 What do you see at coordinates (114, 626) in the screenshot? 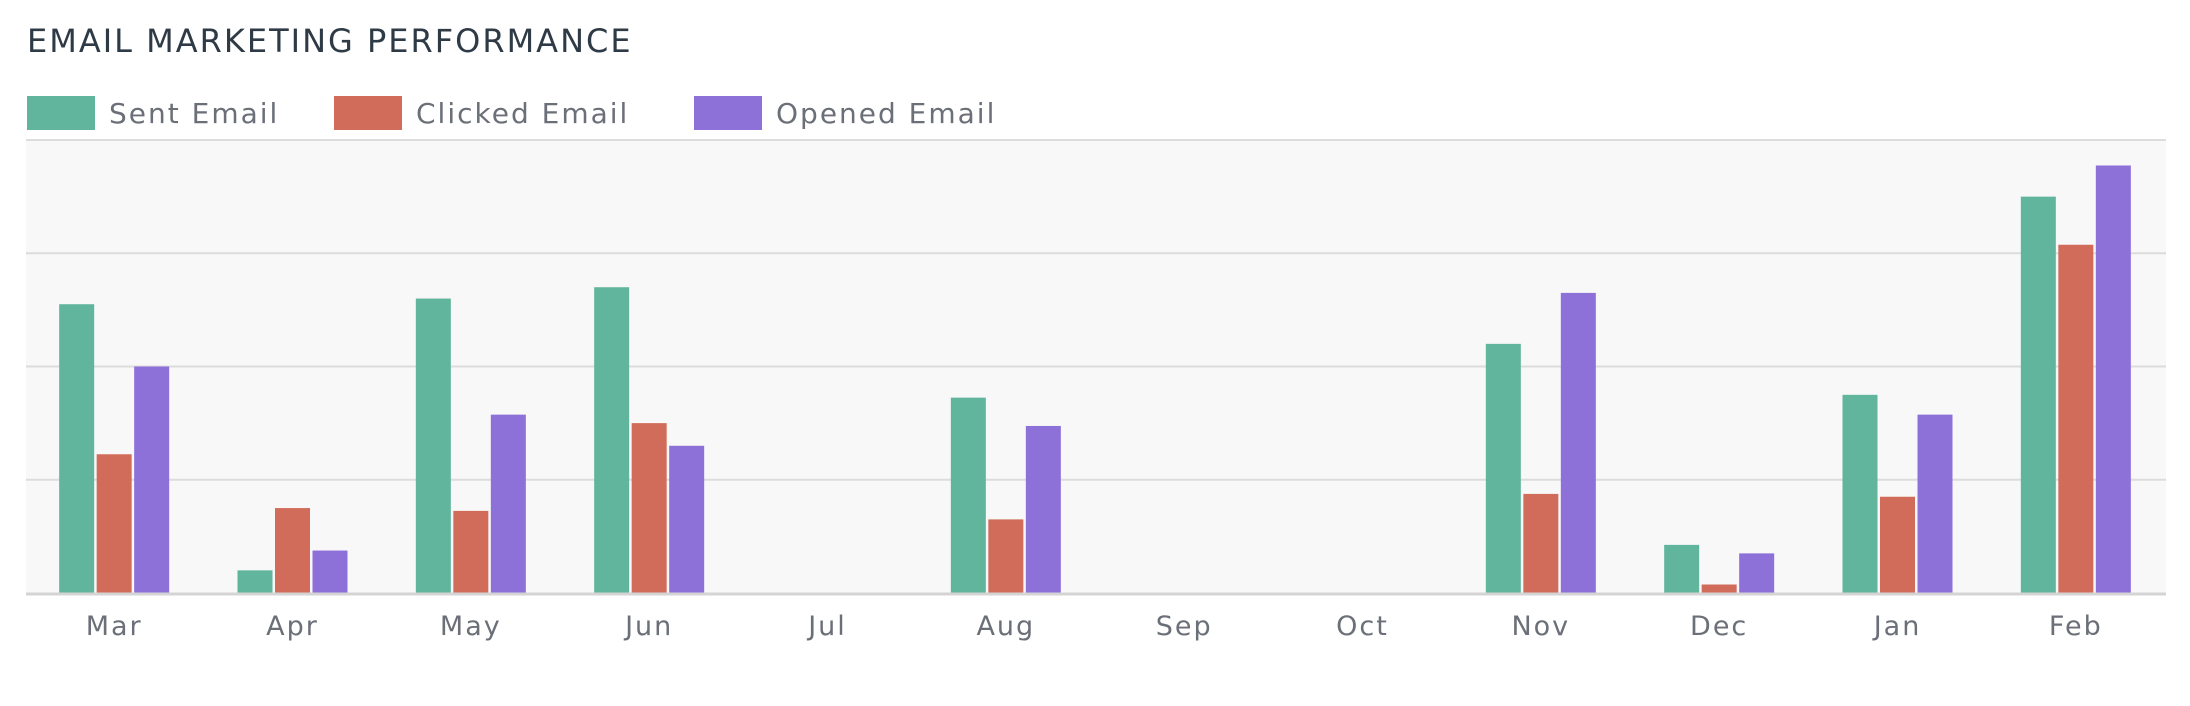
I see `x-tick-label-mar: Mar` at bounding box center [114, 626].